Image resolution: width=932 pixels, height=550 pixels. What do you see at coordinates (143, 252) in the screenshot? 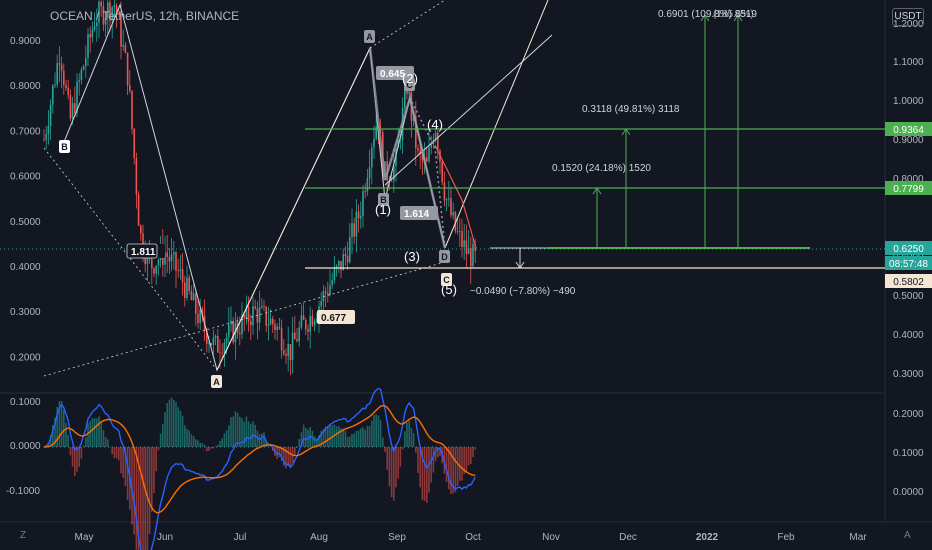
I see `ratio-1-811: 1.811` at bounding box center [143, 252].